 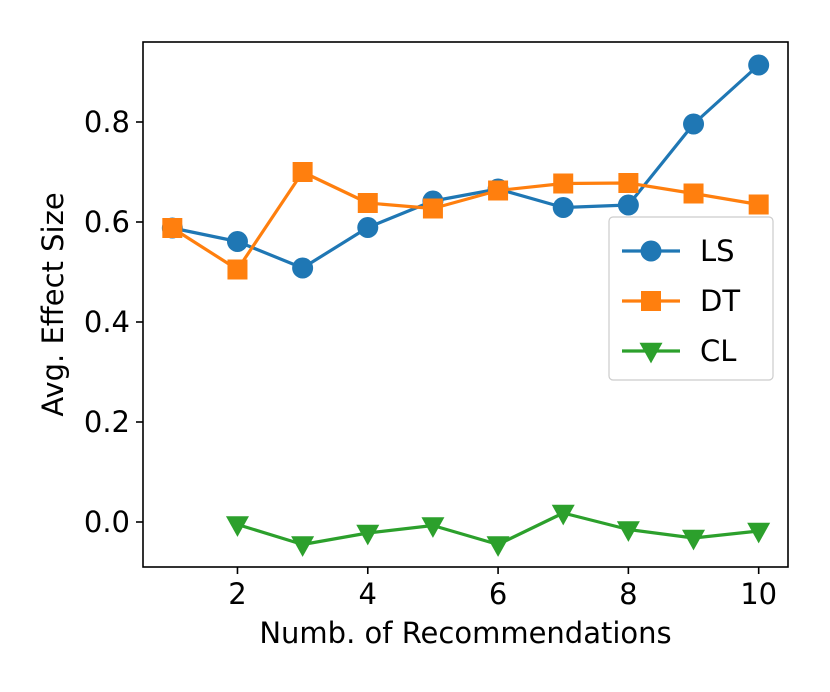 I want to click on x-tick-label: 4, so click(x=368, y=594).